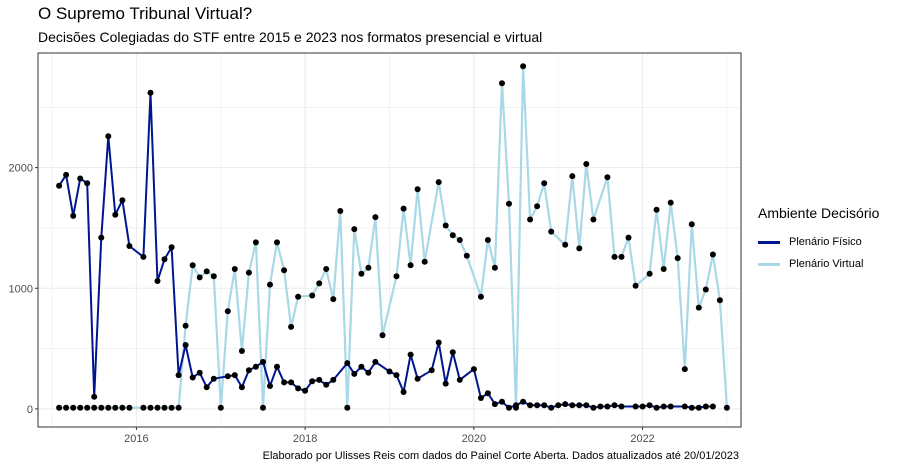 This screenshot has width=900, height=470. I want to click on y-tick-label: 0, so click(30, 410).